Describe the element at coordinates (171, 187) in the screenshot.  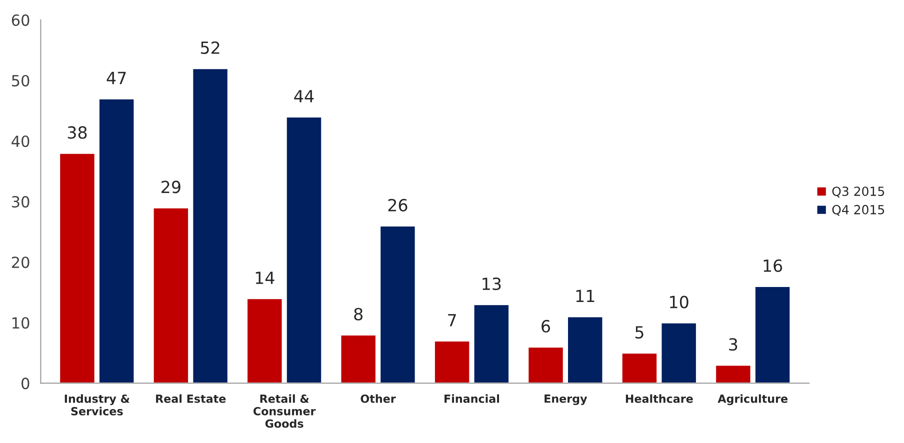
I see `data-label: 29` at that location.